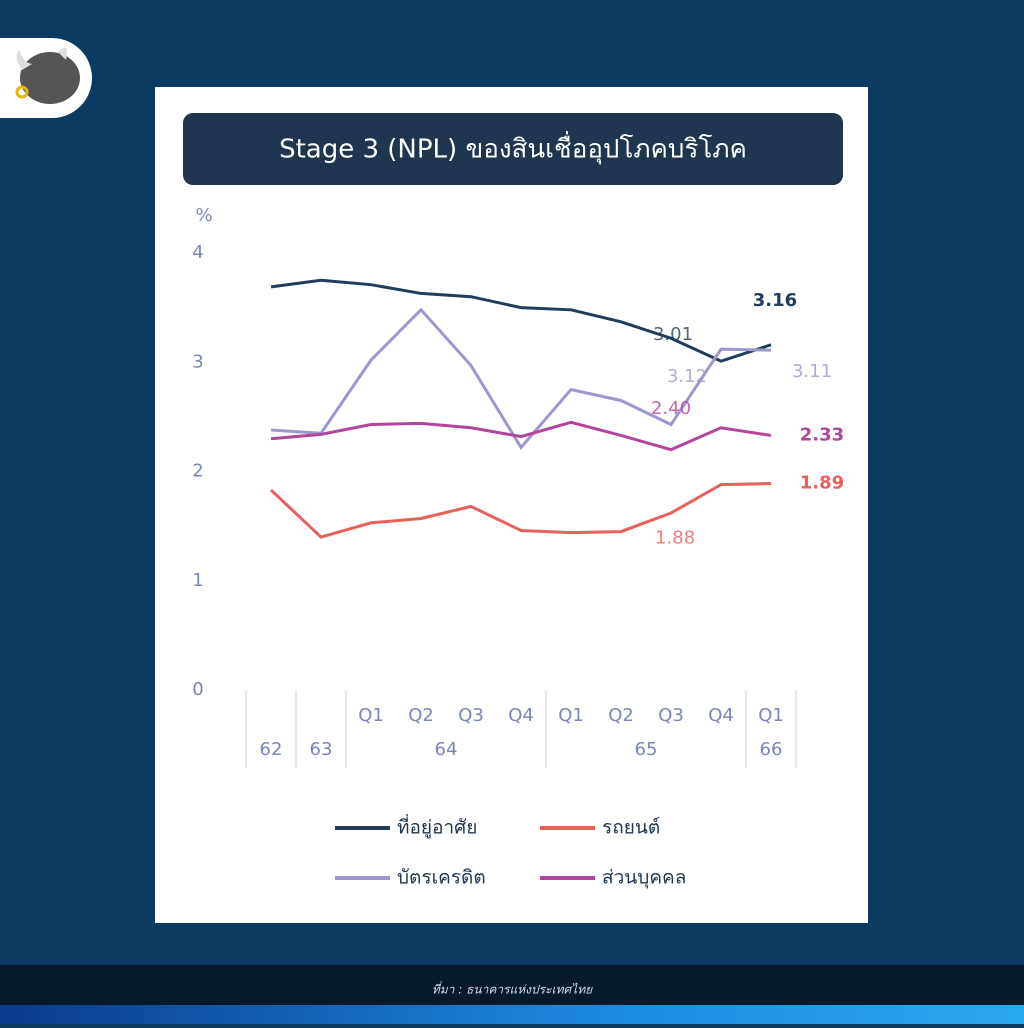 The width and height of the screenshot is (1024, 1028). What do you see at coordinates (197, 471) in the screenshot?
I see `y-tick-label: 2` at bounding box center [197, 471].